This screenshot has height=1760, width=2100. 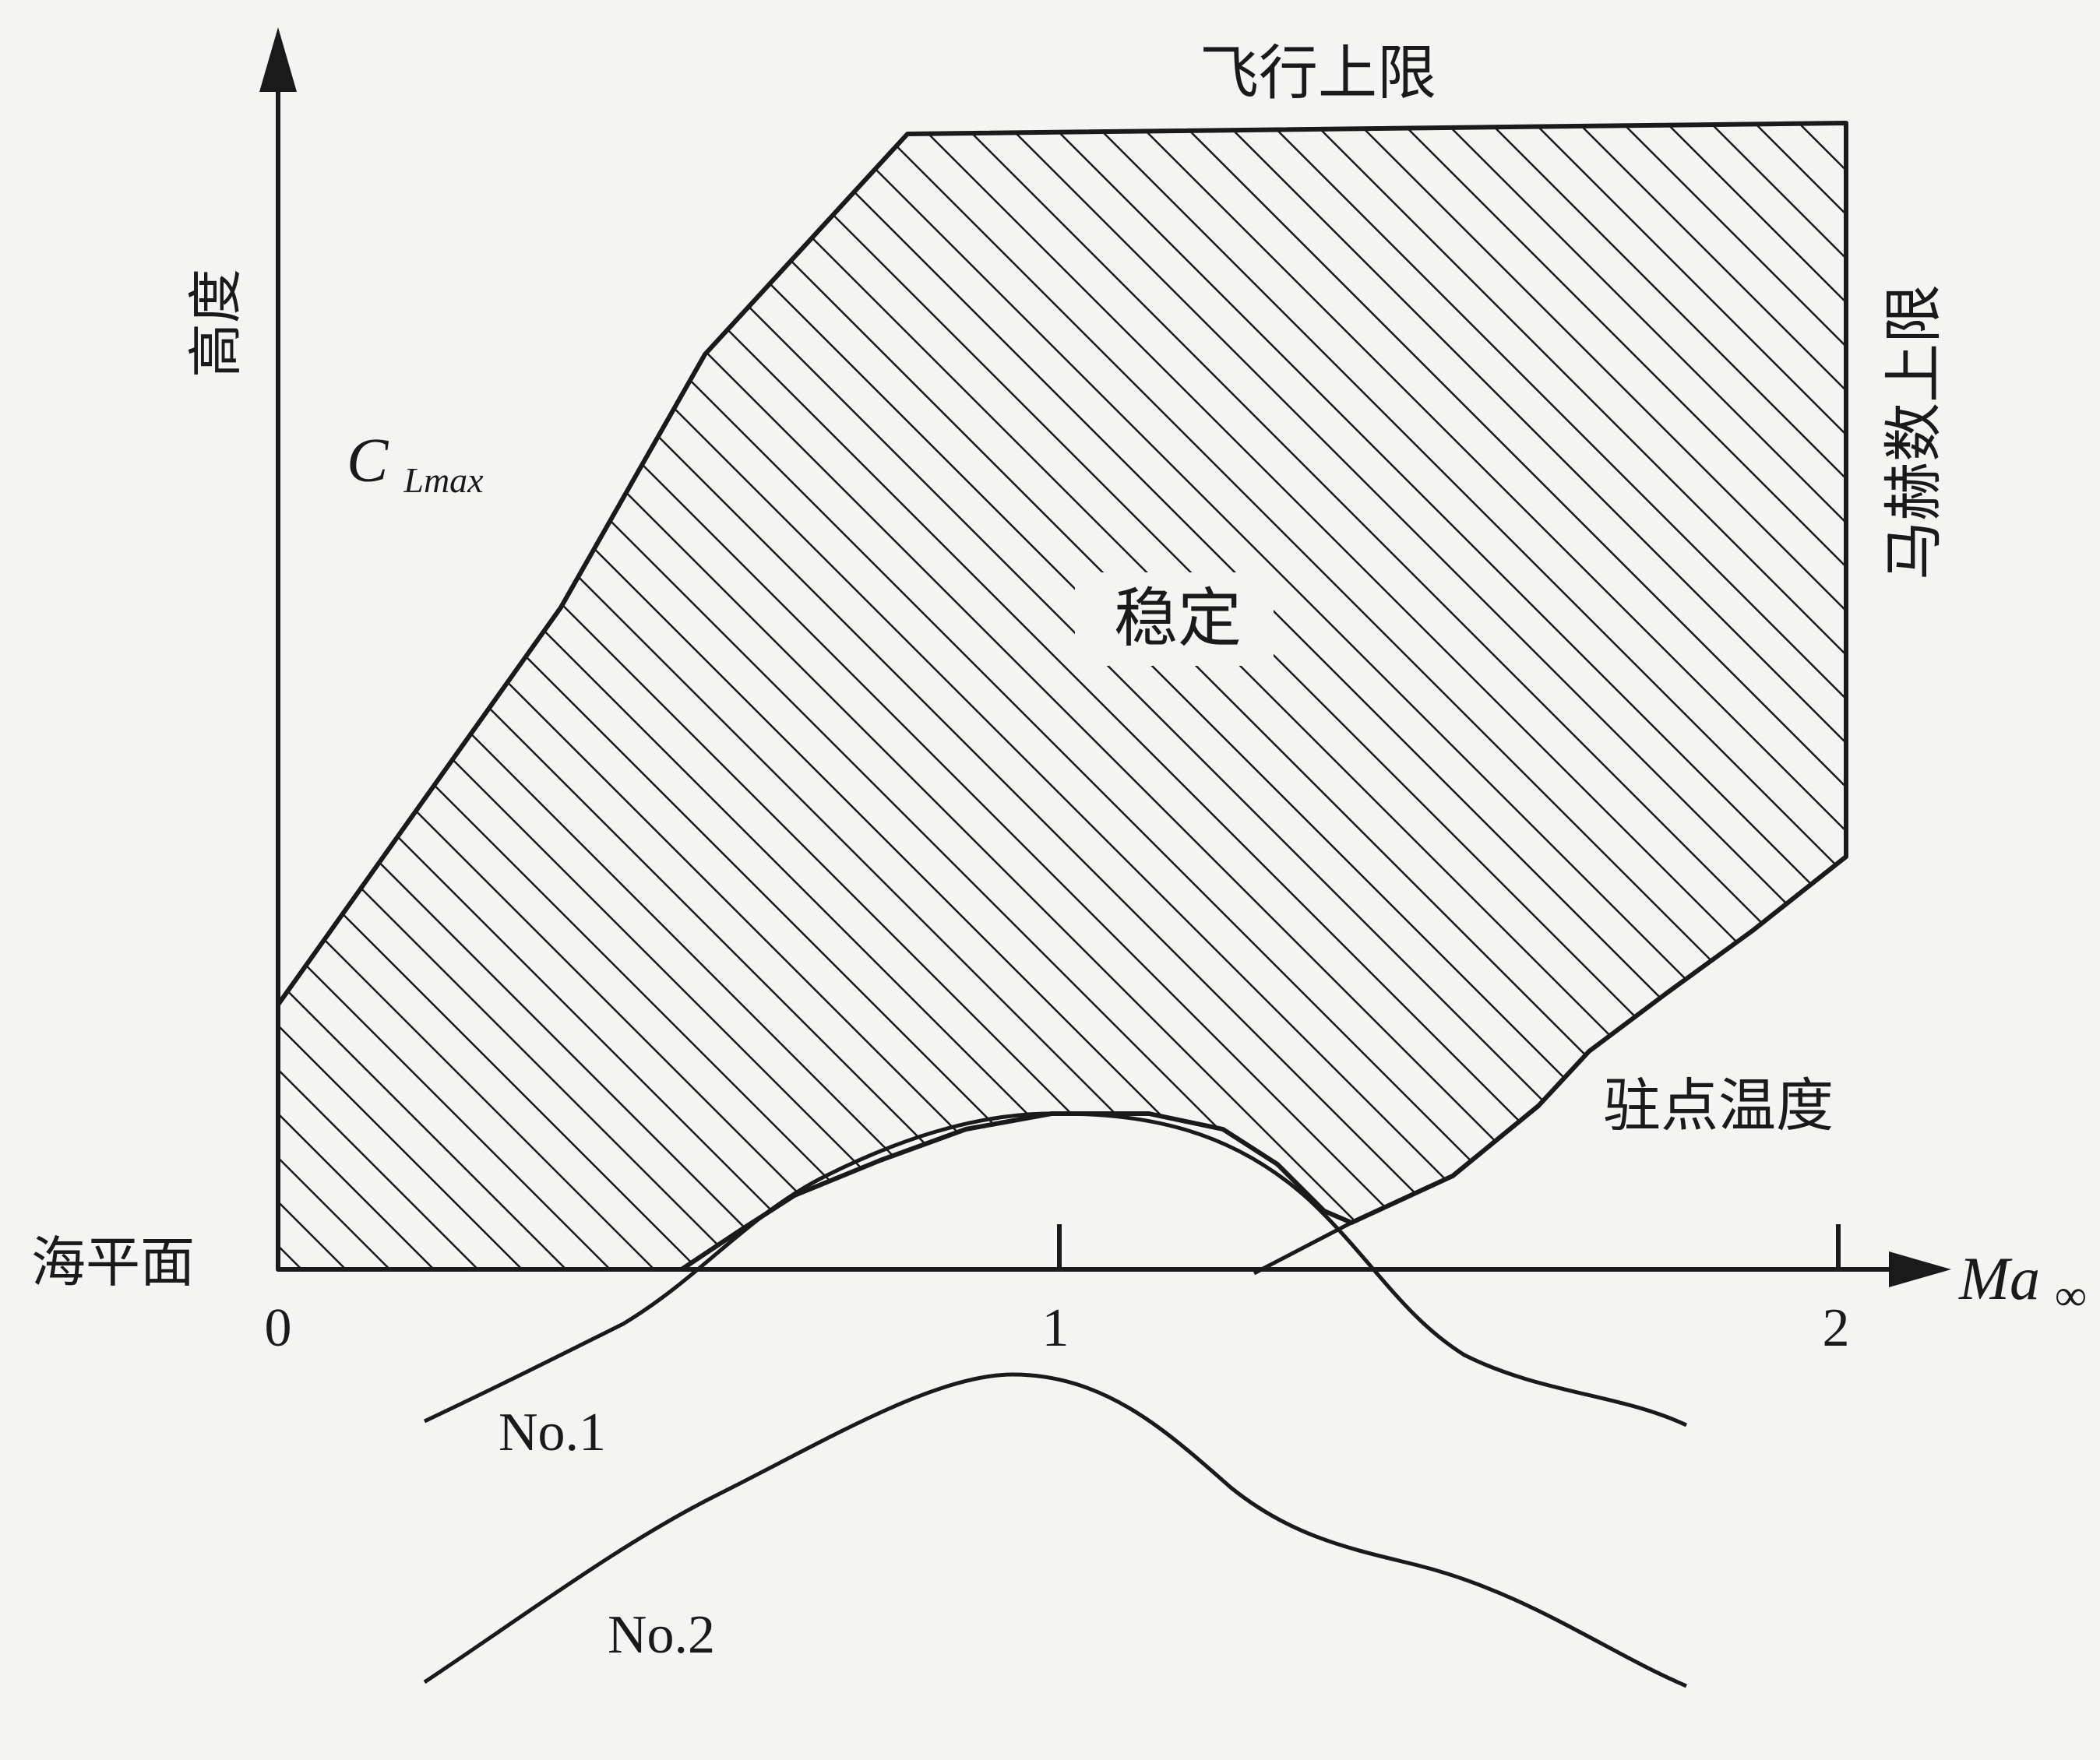 What do you see at coordinates (1718, 1105) in the screenshot?
I see `stagnation-temperature-label: 驻点温度` at bounding box center [1718, 1105].